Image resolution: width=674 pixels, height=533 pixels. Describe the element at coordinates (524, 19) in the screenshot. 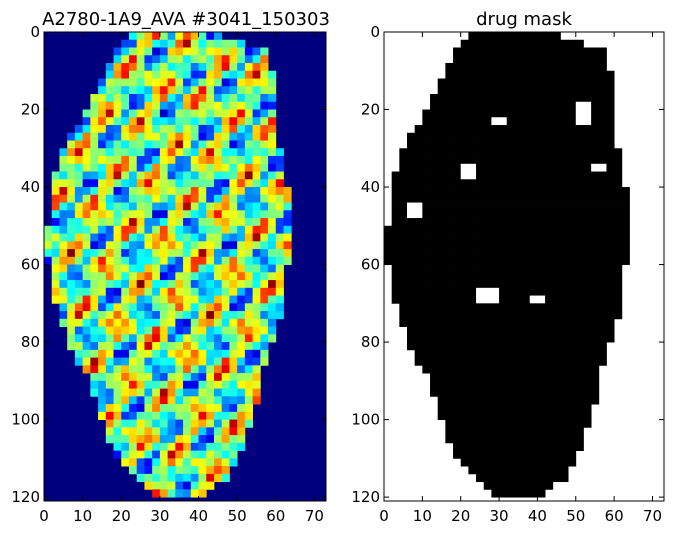

I see `mask-title: drug mask` at that location.